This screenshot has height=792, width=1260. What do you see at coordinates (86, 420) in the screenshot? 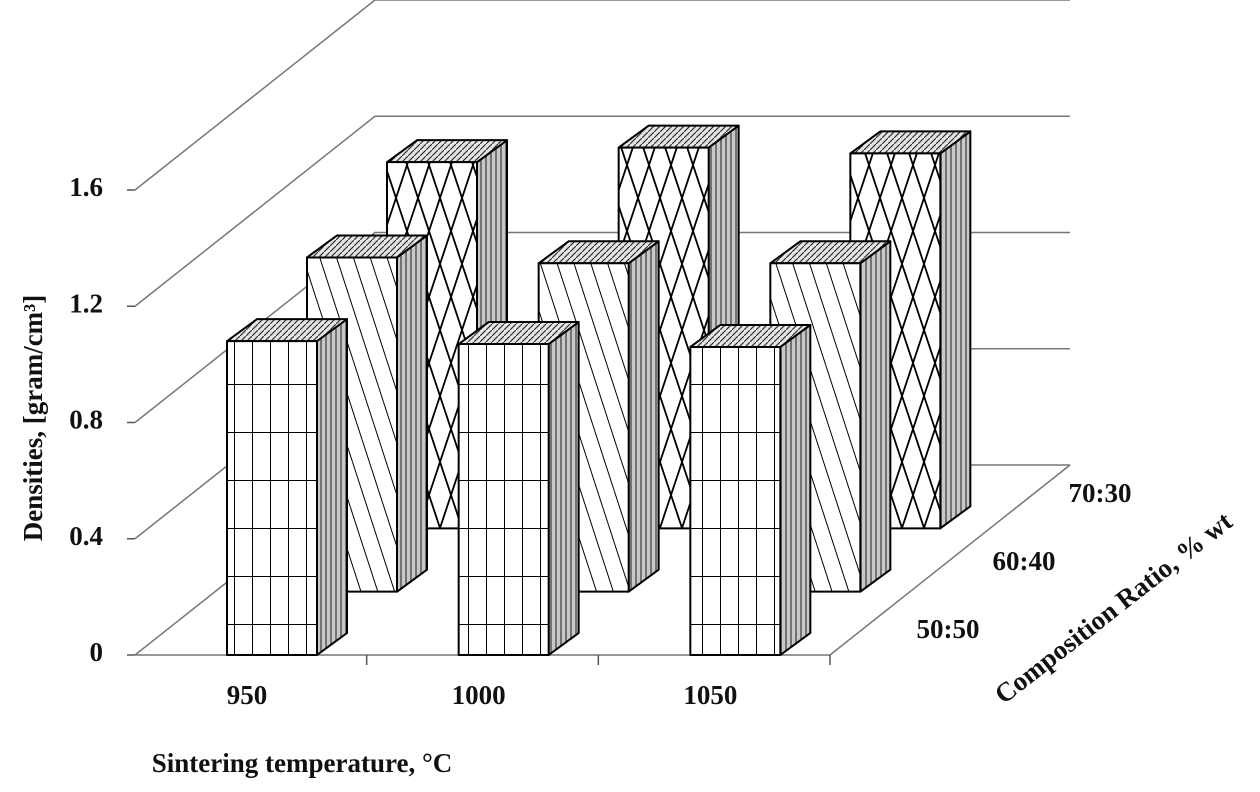
I see `y-tick-label: 0.8` at bounding box center [86, 420].